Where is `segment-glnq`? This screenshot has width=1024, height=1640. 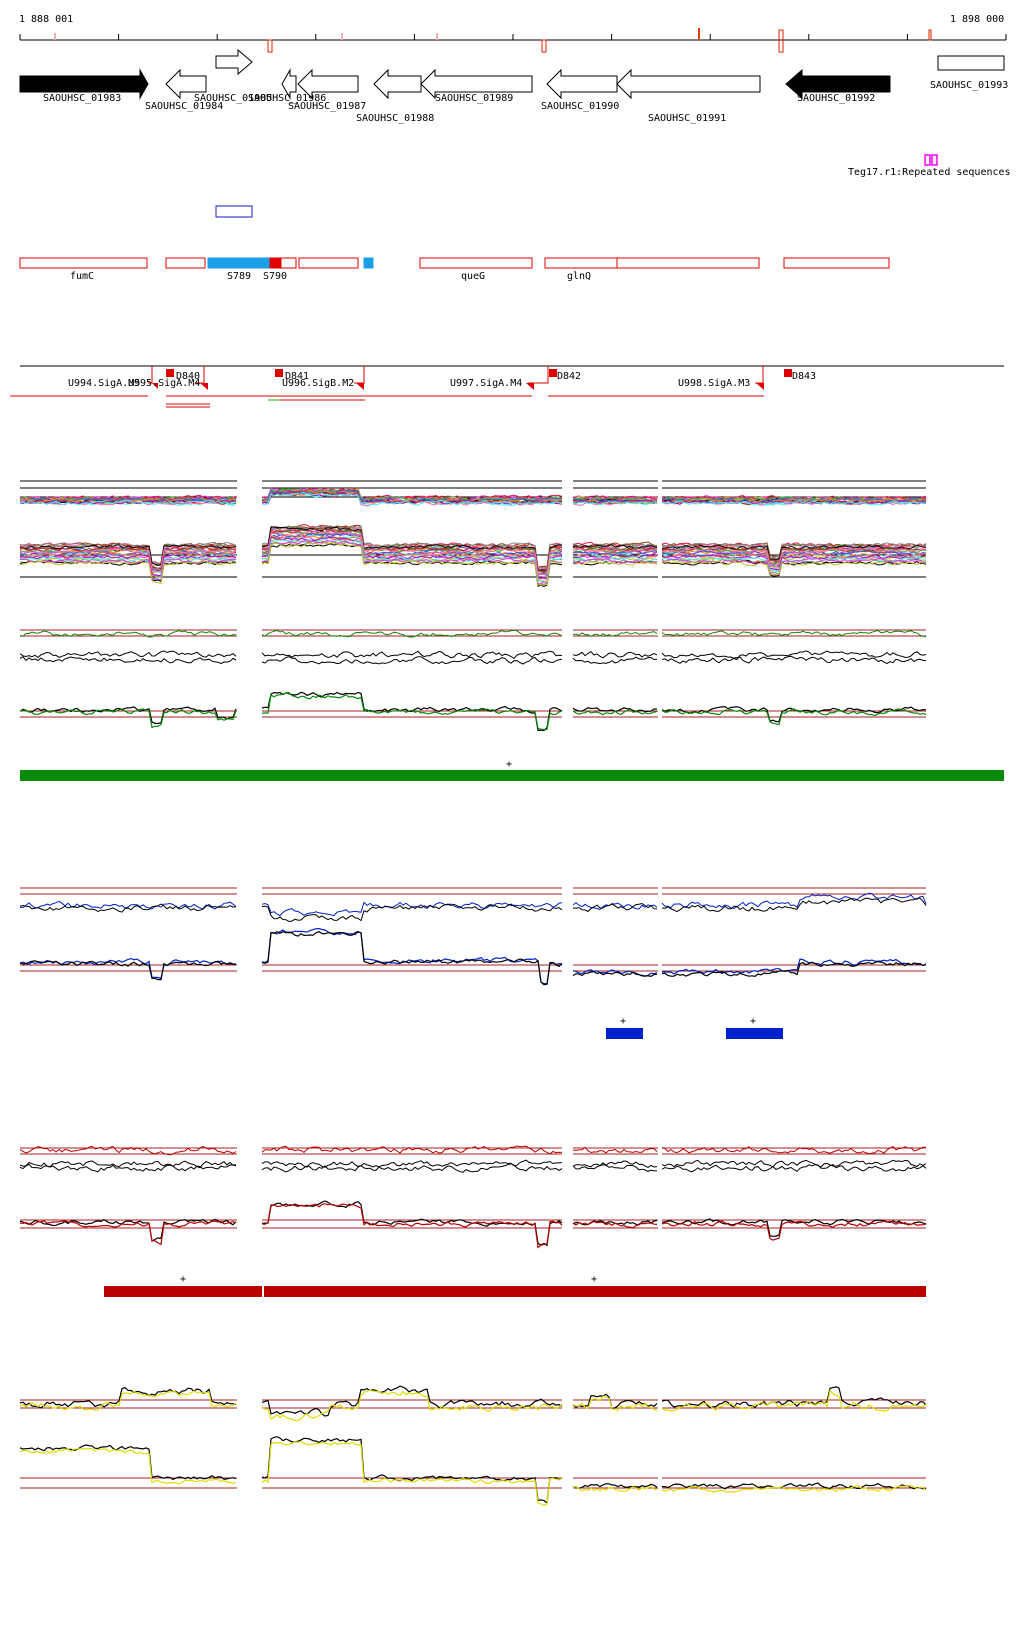
segment-glnq is located at coordinates (581, 263).